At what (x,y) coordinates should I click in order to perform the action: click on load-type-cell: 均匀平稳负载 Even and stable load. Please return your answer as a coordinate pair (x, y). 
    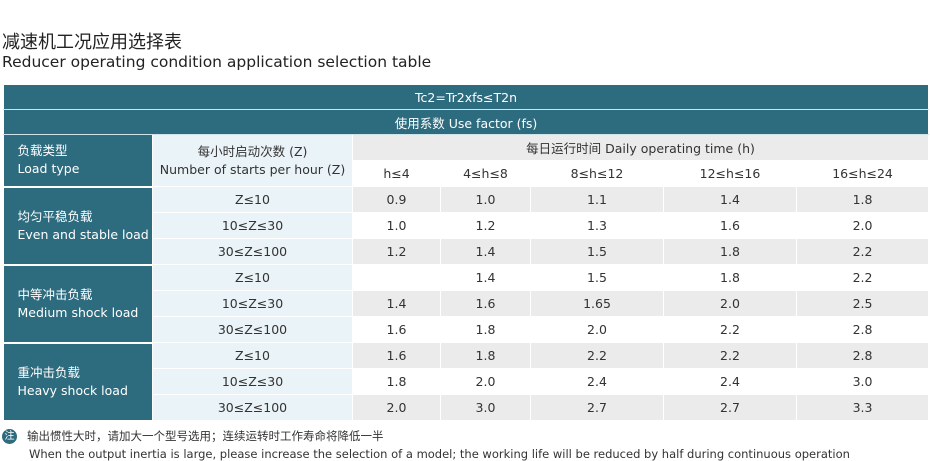
    Looking at the image, I should click on (78, 226).